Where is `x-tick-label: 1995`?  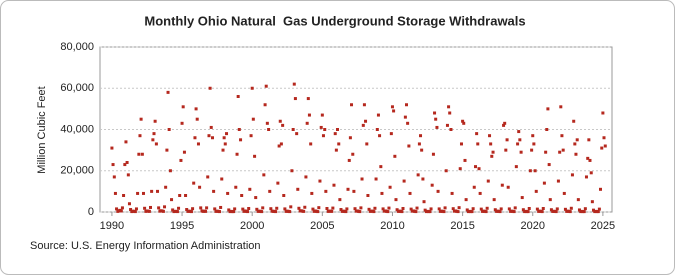
x-tick-label: 1995 is located at coordinates (182, 226).